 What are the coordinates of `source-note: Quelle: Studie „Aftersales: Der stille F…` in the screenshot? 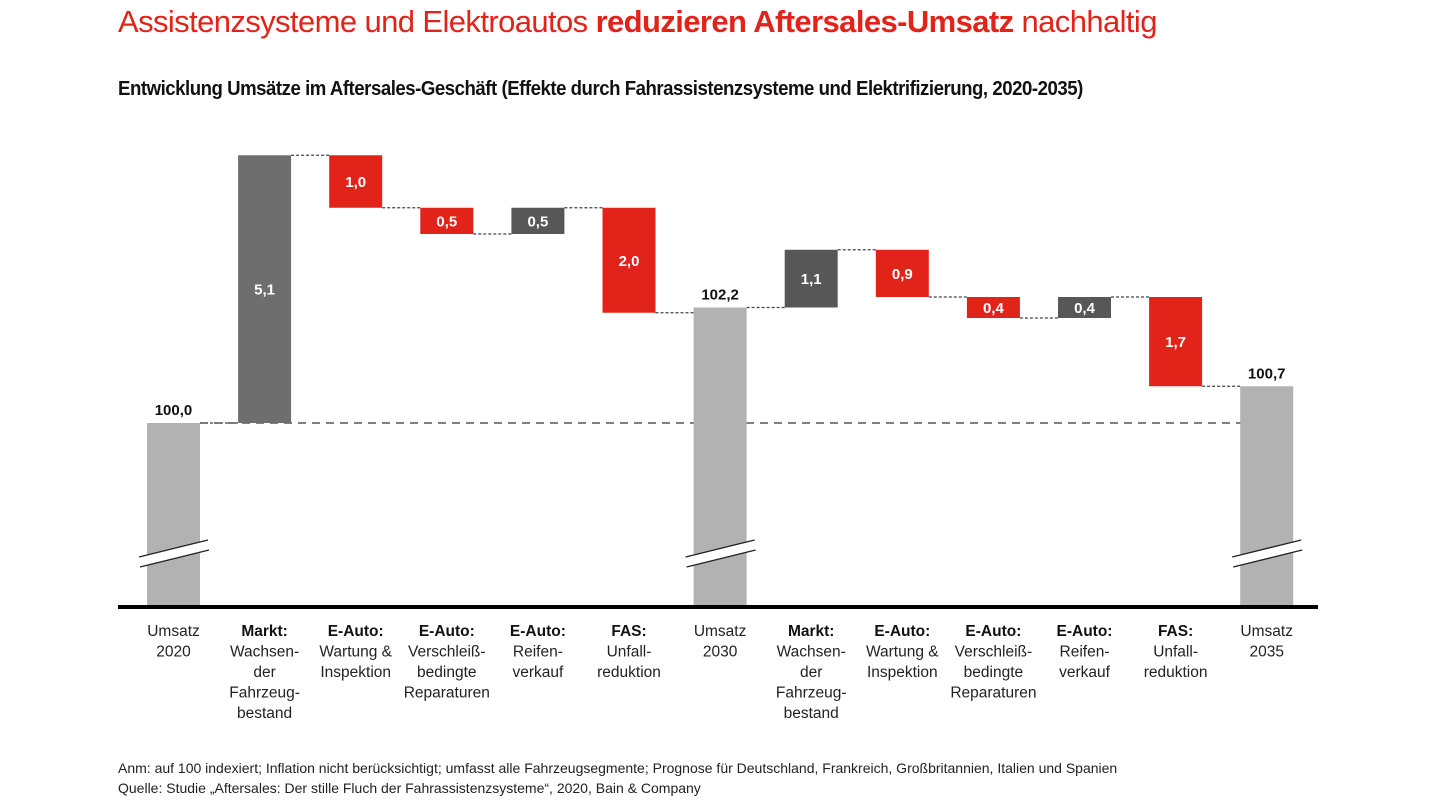 It's located at (409, 788).